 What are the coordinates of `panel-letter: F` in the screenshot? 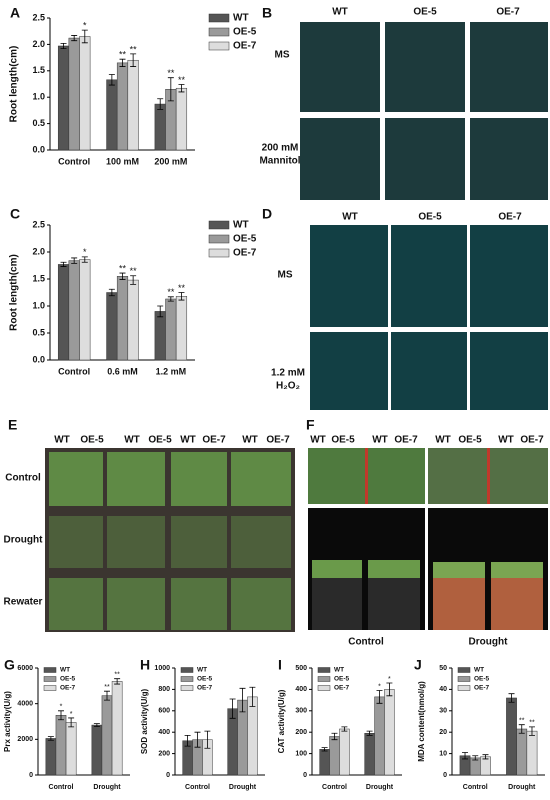 It's located at (310, 425).